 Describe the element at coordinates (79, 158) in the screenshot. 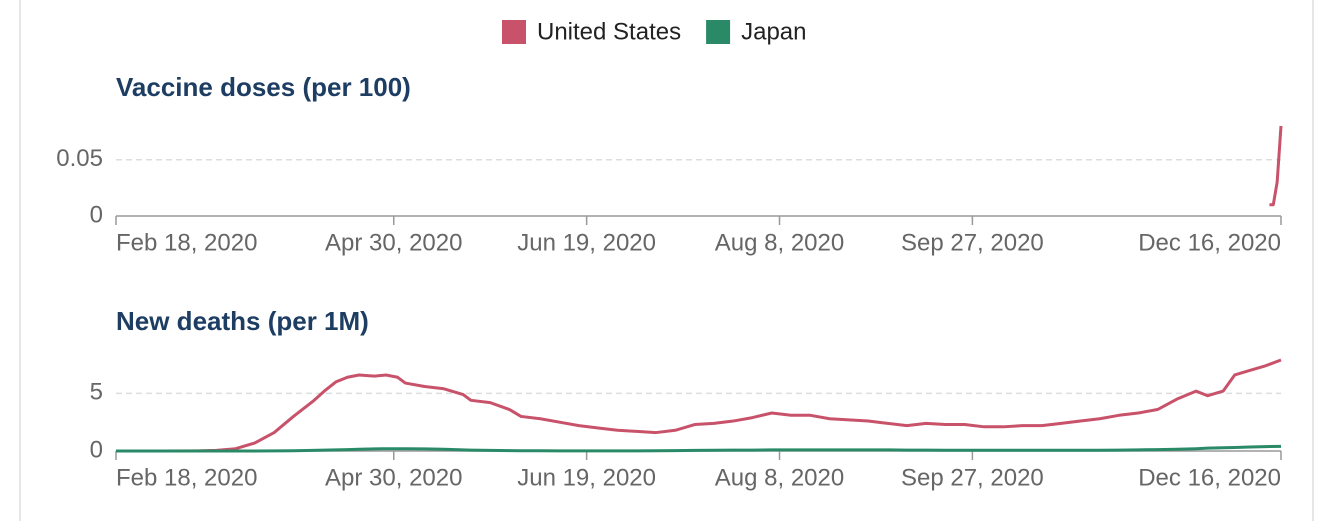

I see `y-tick-label: 0.05` at that location.